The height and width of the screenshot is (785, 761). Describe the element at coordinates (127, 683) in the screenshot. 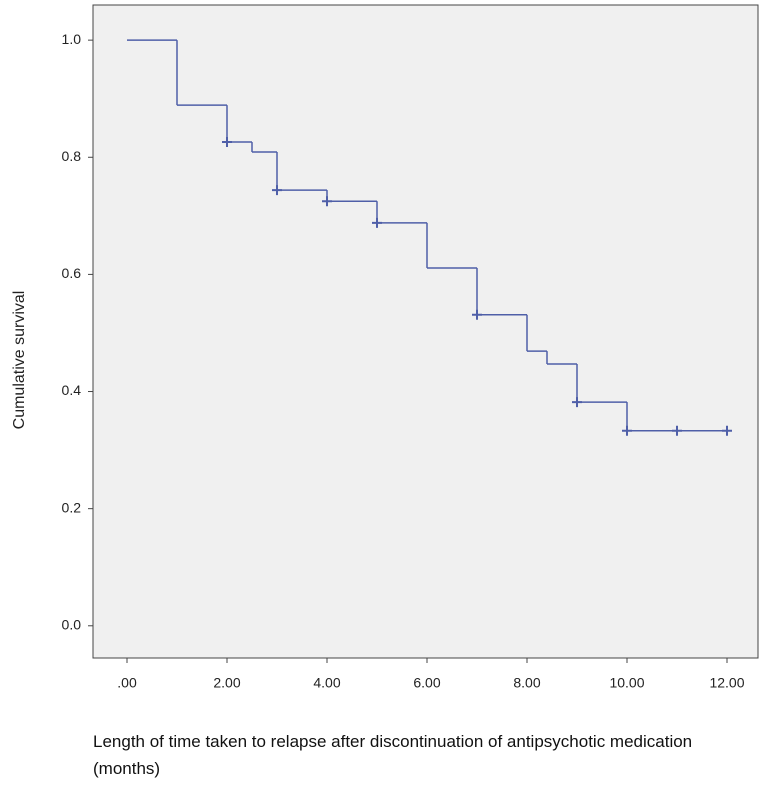

I see `x-tick-label: .00` at that location.